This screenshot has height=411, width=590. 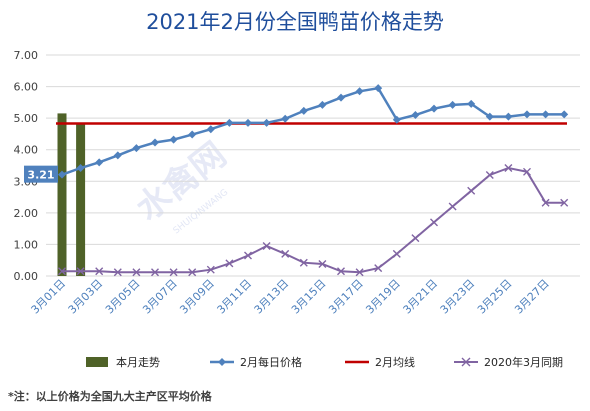 What do you see at coordinates (309, 297) in the screenshot?
I see `x-tick-label: 3月15日` at bounding box center [309, 297].